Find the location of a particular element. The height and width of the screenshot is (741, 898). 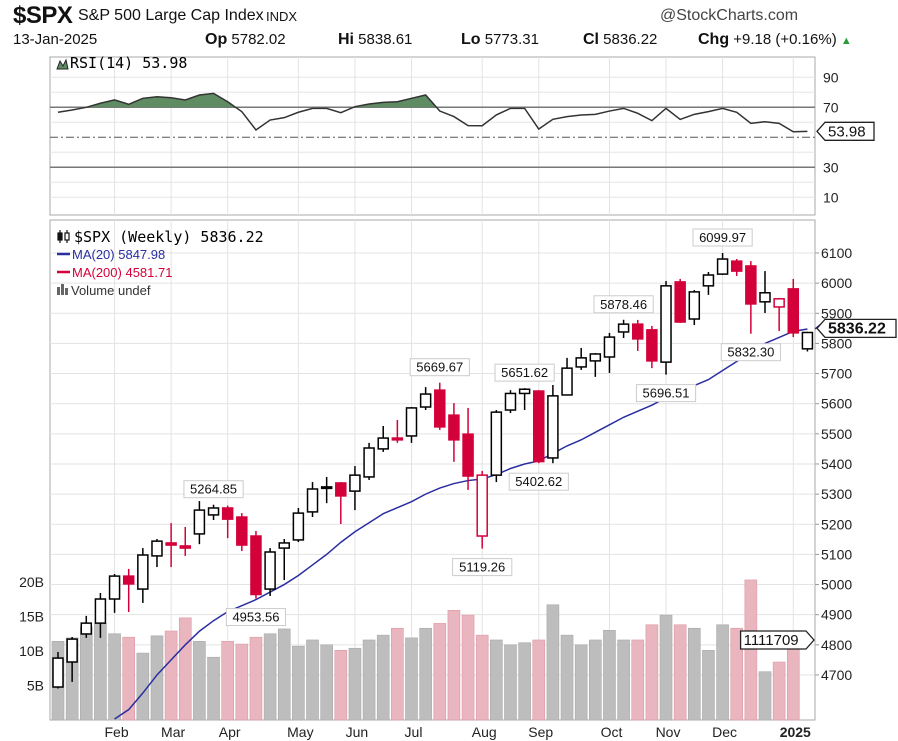

change-value: +9.18 (+0.16%) is located at coordinates (785, 39).